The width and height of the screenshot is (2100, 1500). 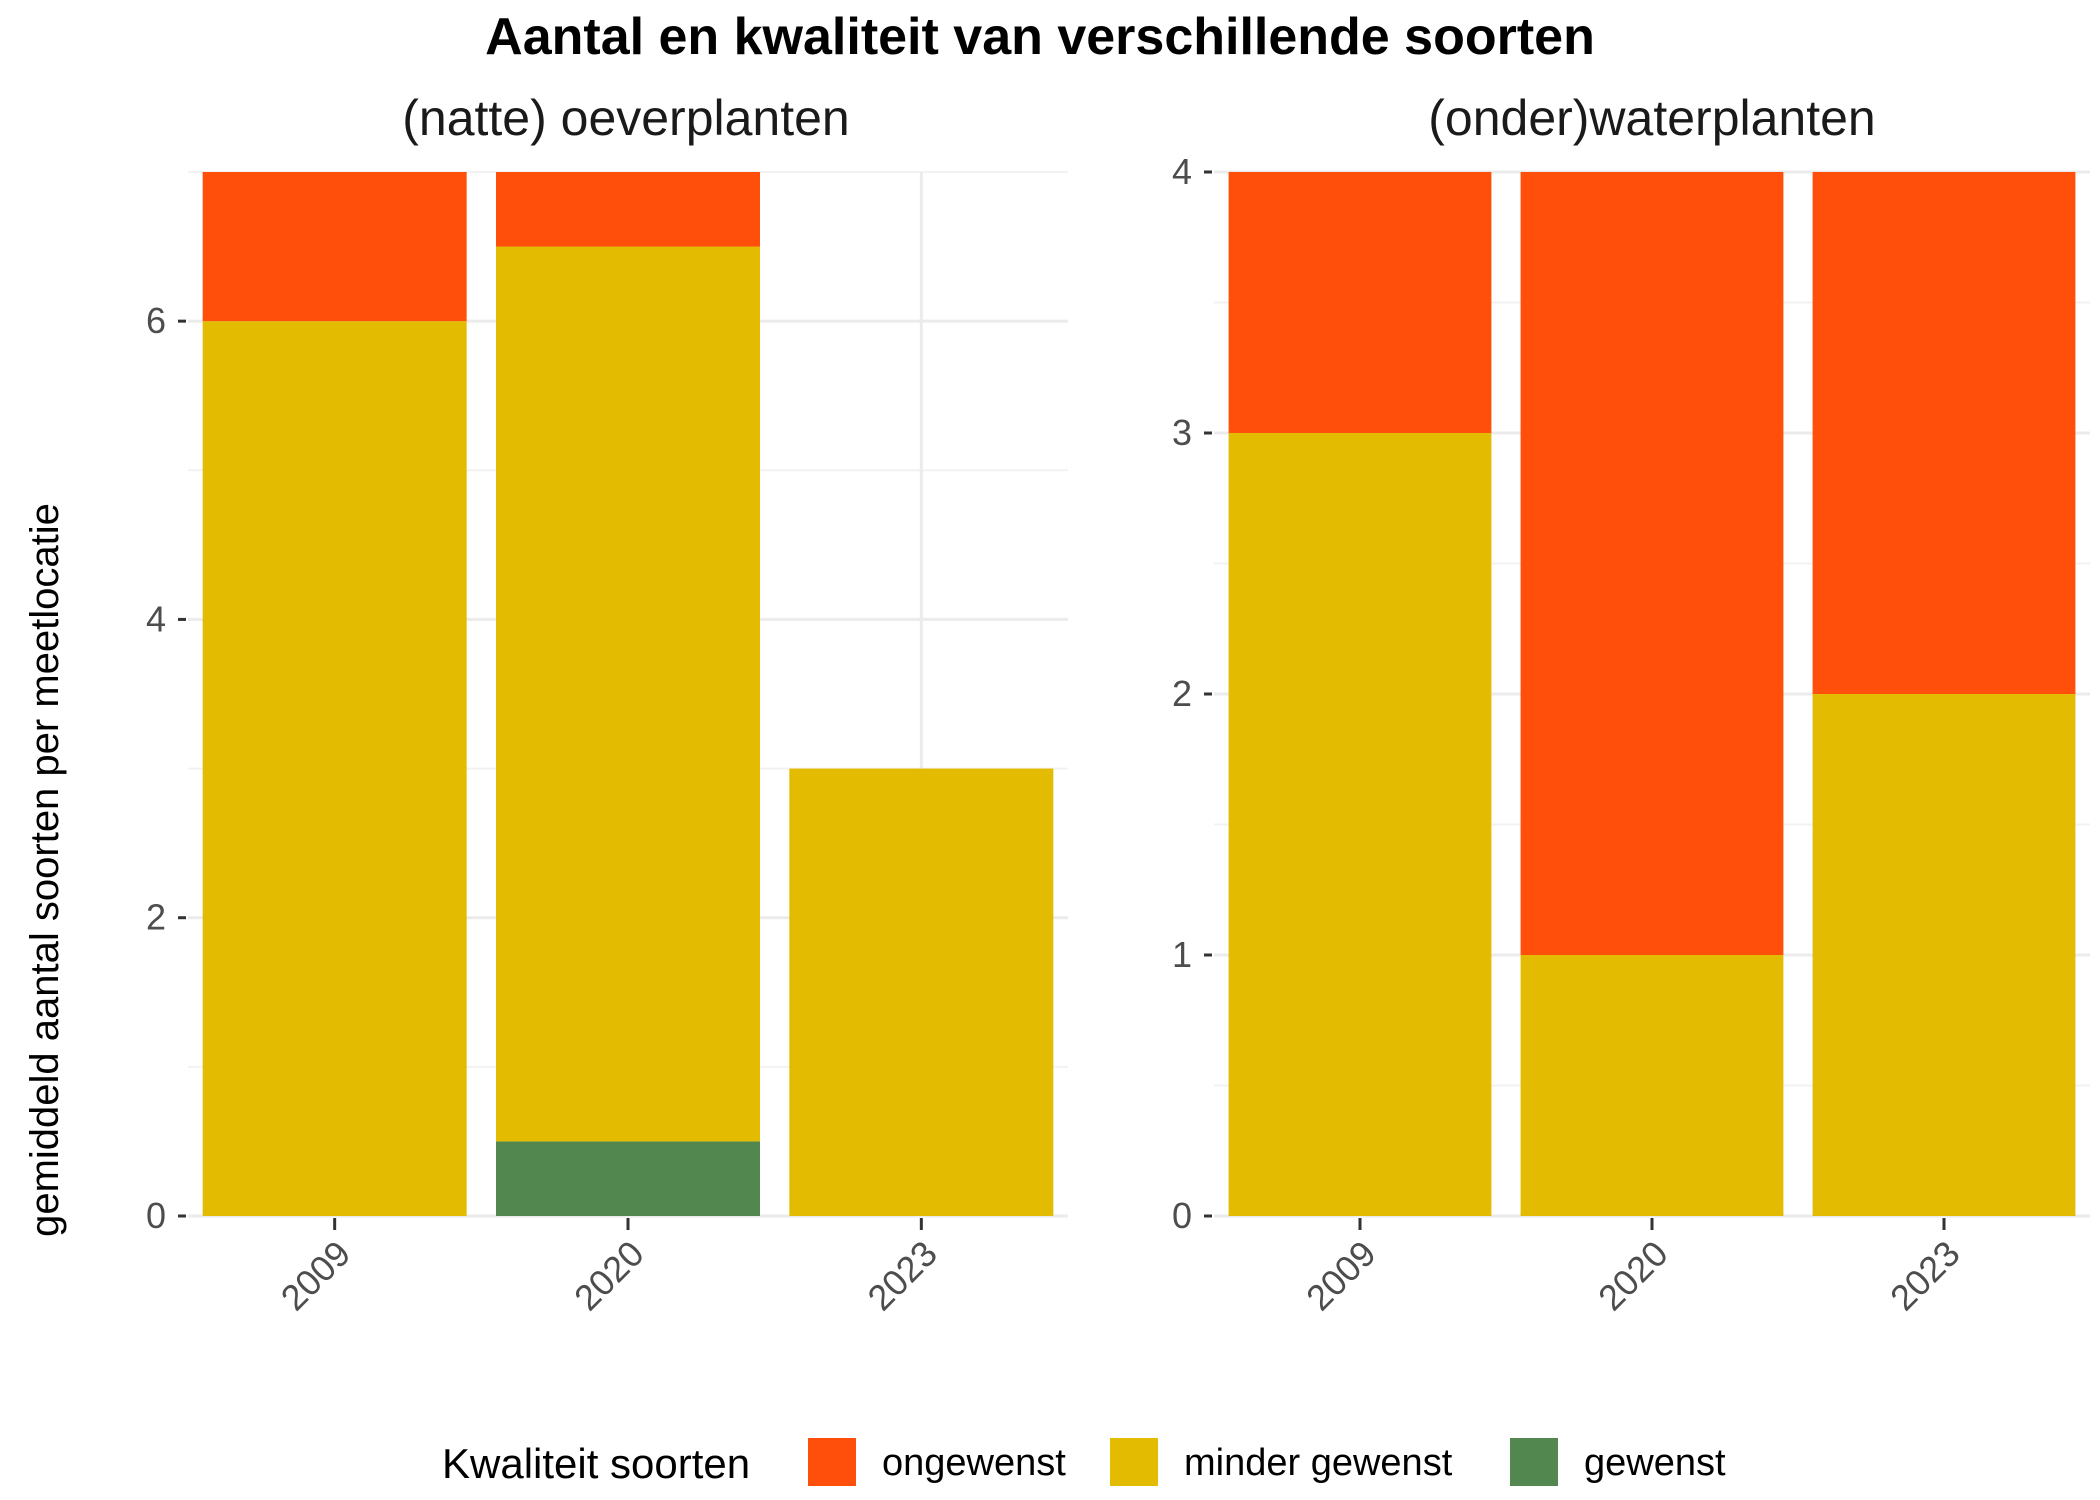 What do you see at coordinates (1944, 433) in the screenshot?
I see `bar-ongewenst-2023` at bounding box center [1944, 433].